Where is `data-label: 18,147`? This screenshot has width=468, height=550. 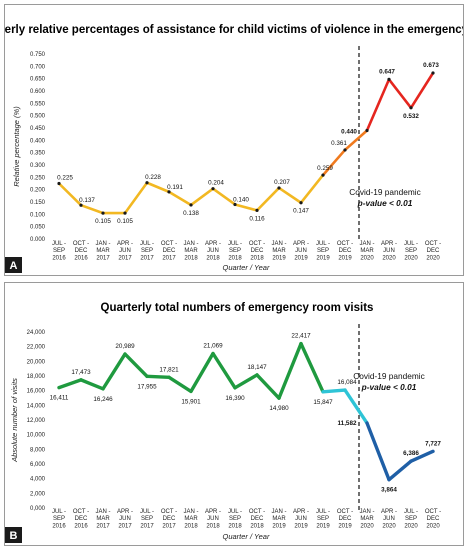
data-label: 18,147 is located at coordinates (257, 367).